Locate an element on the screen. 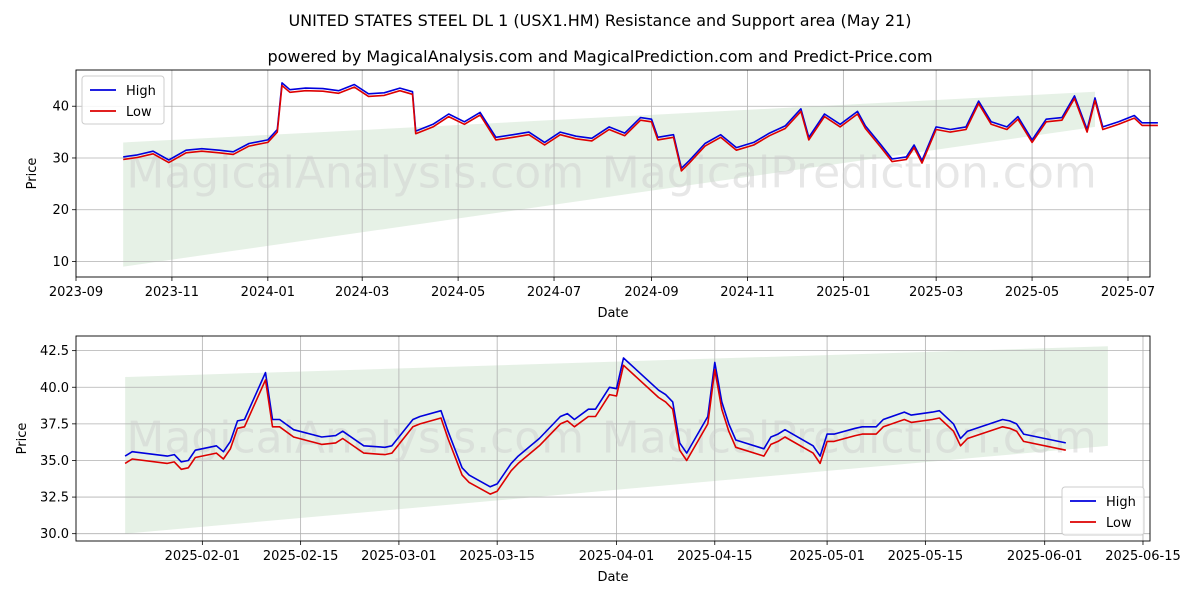  x-tick-label: 2025-05 is located at coordinates (1032, 292).